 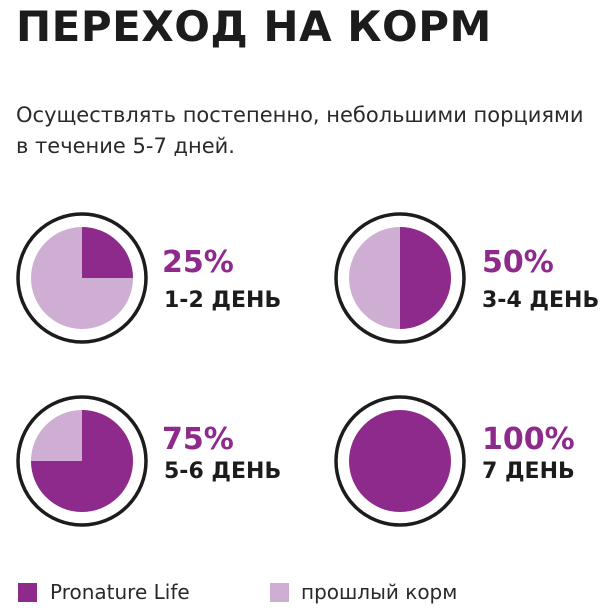 I want to click on legend-swatch-pronature, so click(x=27, y=592).